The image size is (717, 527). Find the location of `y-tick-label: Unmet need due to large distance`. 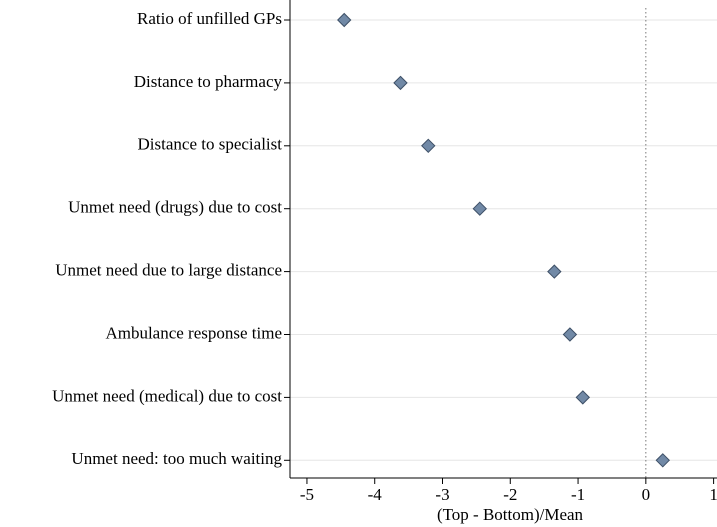

y-tick-label: Unmet need due to large distance is located at coordinates (168, 270).